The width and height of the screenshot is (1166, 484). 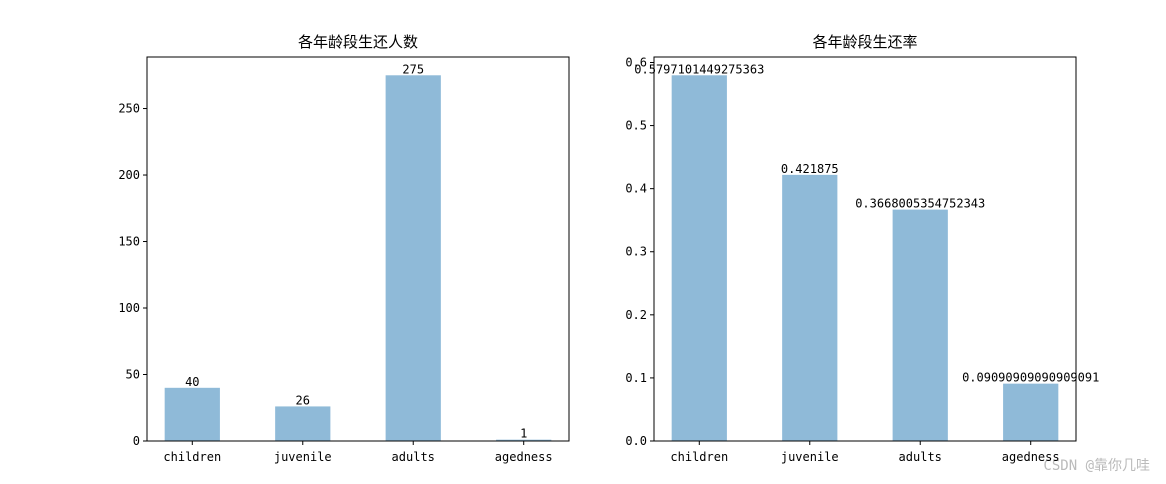 What do you see at coordinates (636, 315) in the screenshot?
I see `y-tick-label: 0.2` at bounding box center [636, 315].